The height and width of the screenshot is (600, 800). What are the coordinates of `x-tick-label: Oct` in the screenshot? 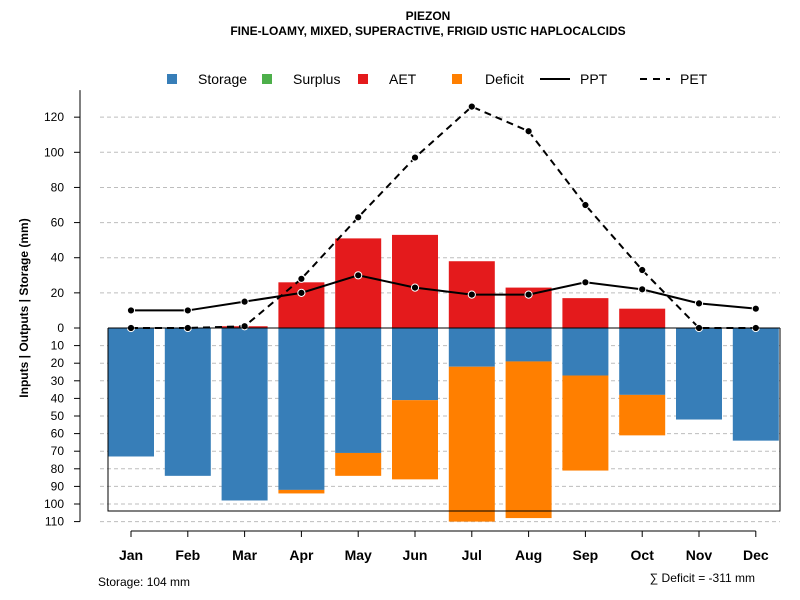 It's located at (643, 555).